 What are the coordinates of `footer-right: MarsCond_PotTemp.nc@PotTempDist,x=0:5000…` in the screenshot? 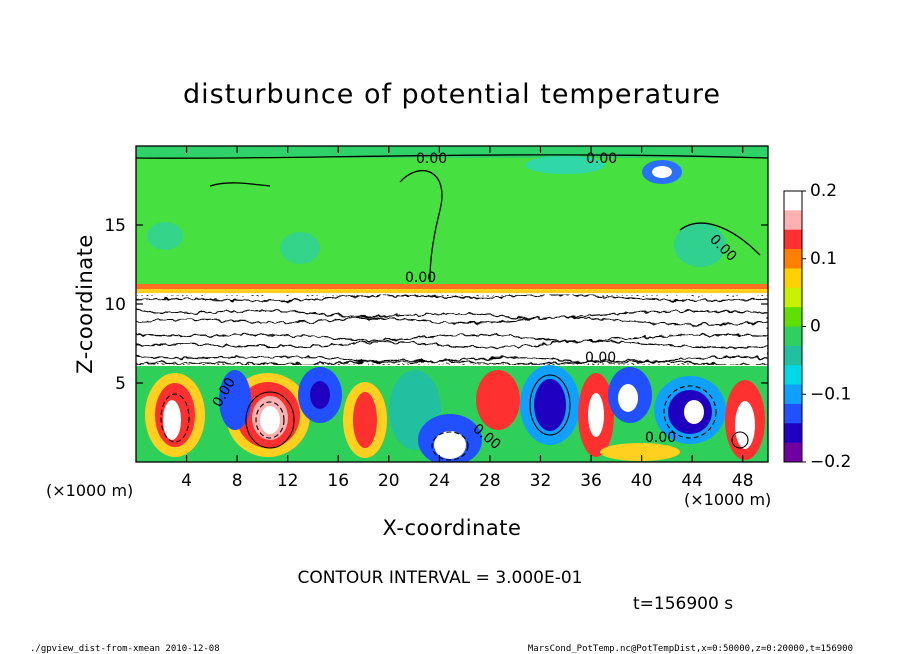 It's located at (690, 649).